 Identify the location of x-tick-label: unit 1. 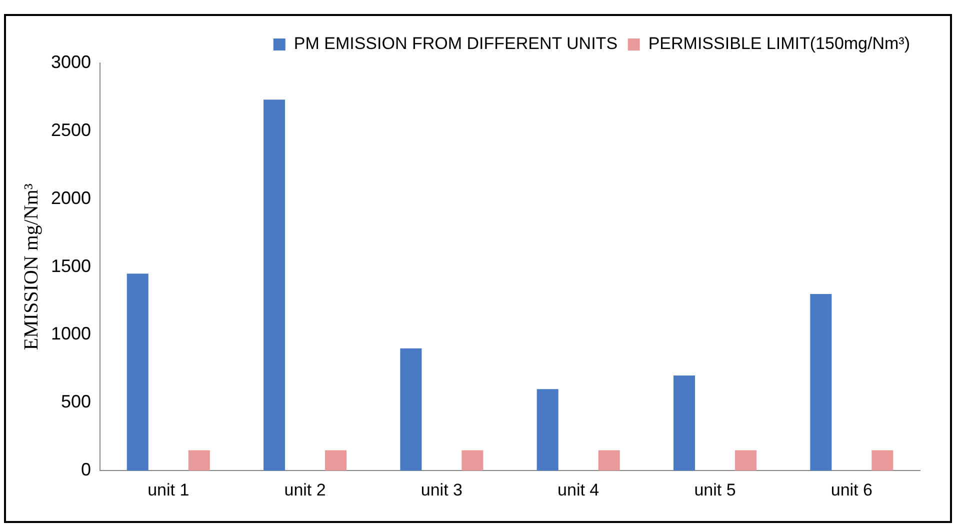
(169, 490).